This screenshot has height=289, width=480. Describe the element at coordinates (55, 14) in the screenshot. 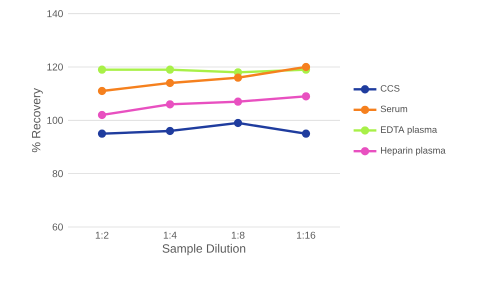

I see `y-tick-label: 140` at that location.